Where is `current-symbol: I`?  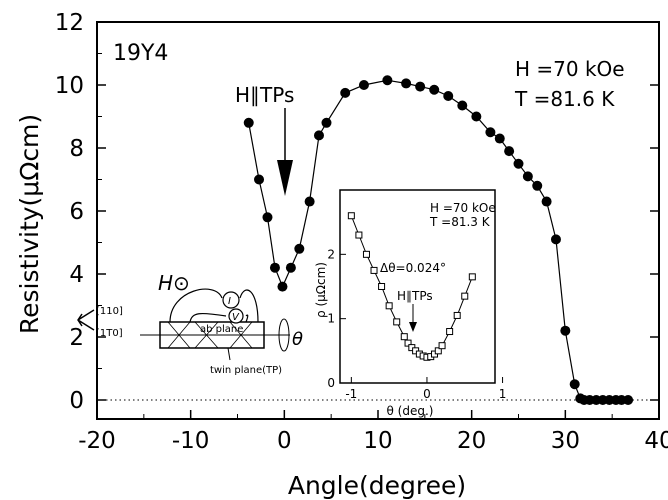 current-symbol: I is located at coordinates (229, 301).